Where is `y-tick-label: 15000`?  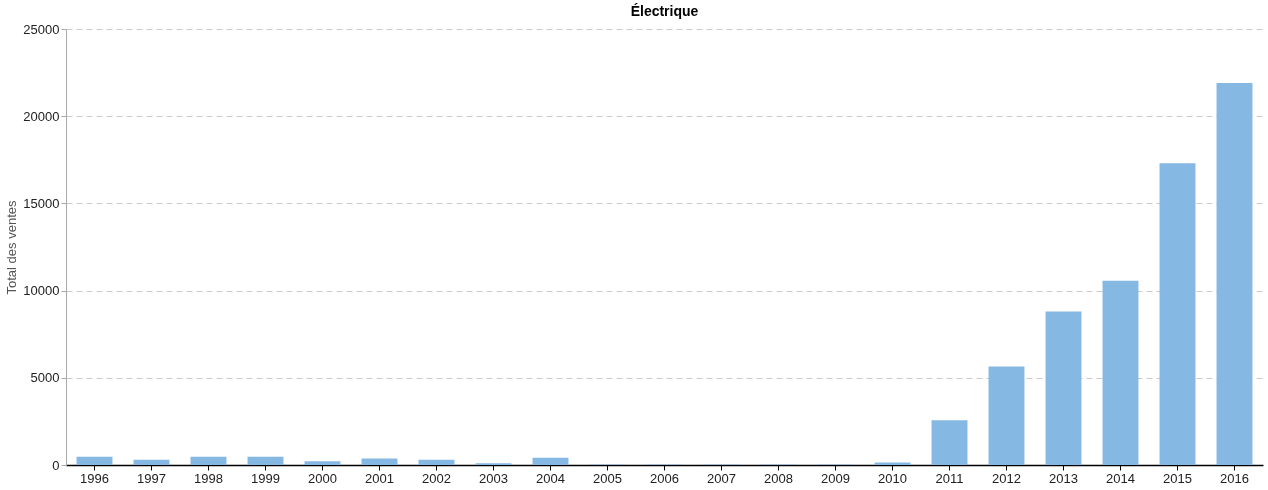 y-tick-label: 15000 is located at coordinates (41, 203).